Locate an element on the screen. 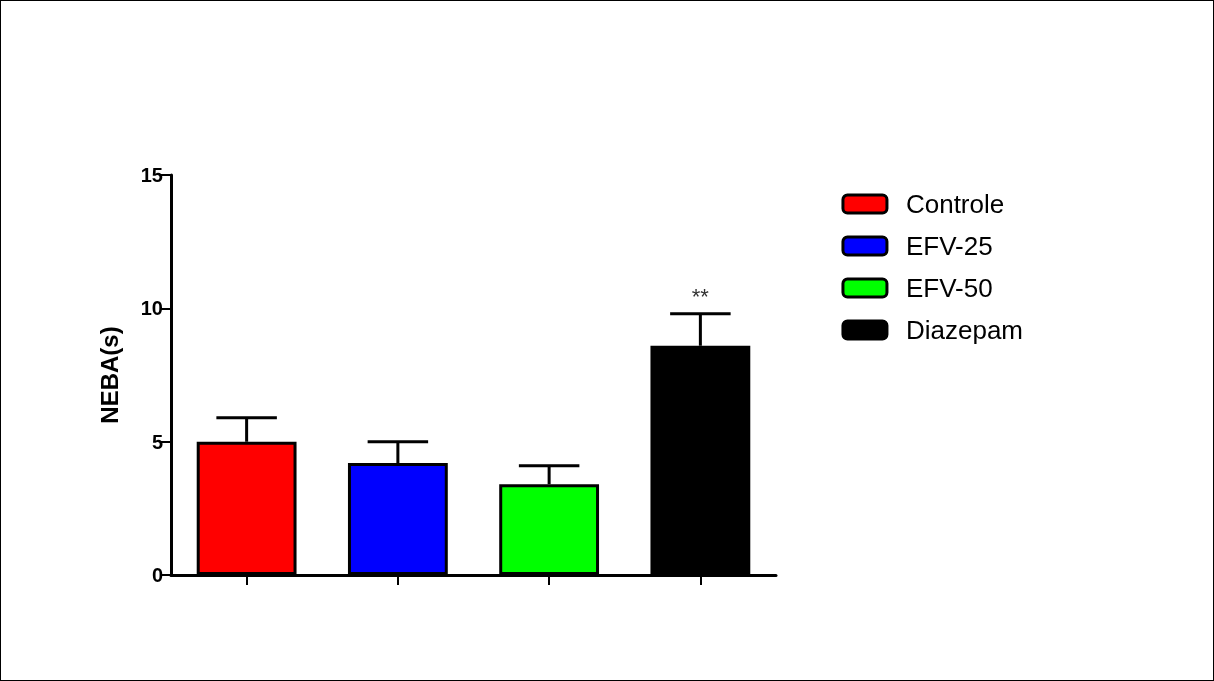 This screenshot has width=1214, height=681. y-tick-label: 15 is located at coordinates (151, 175).